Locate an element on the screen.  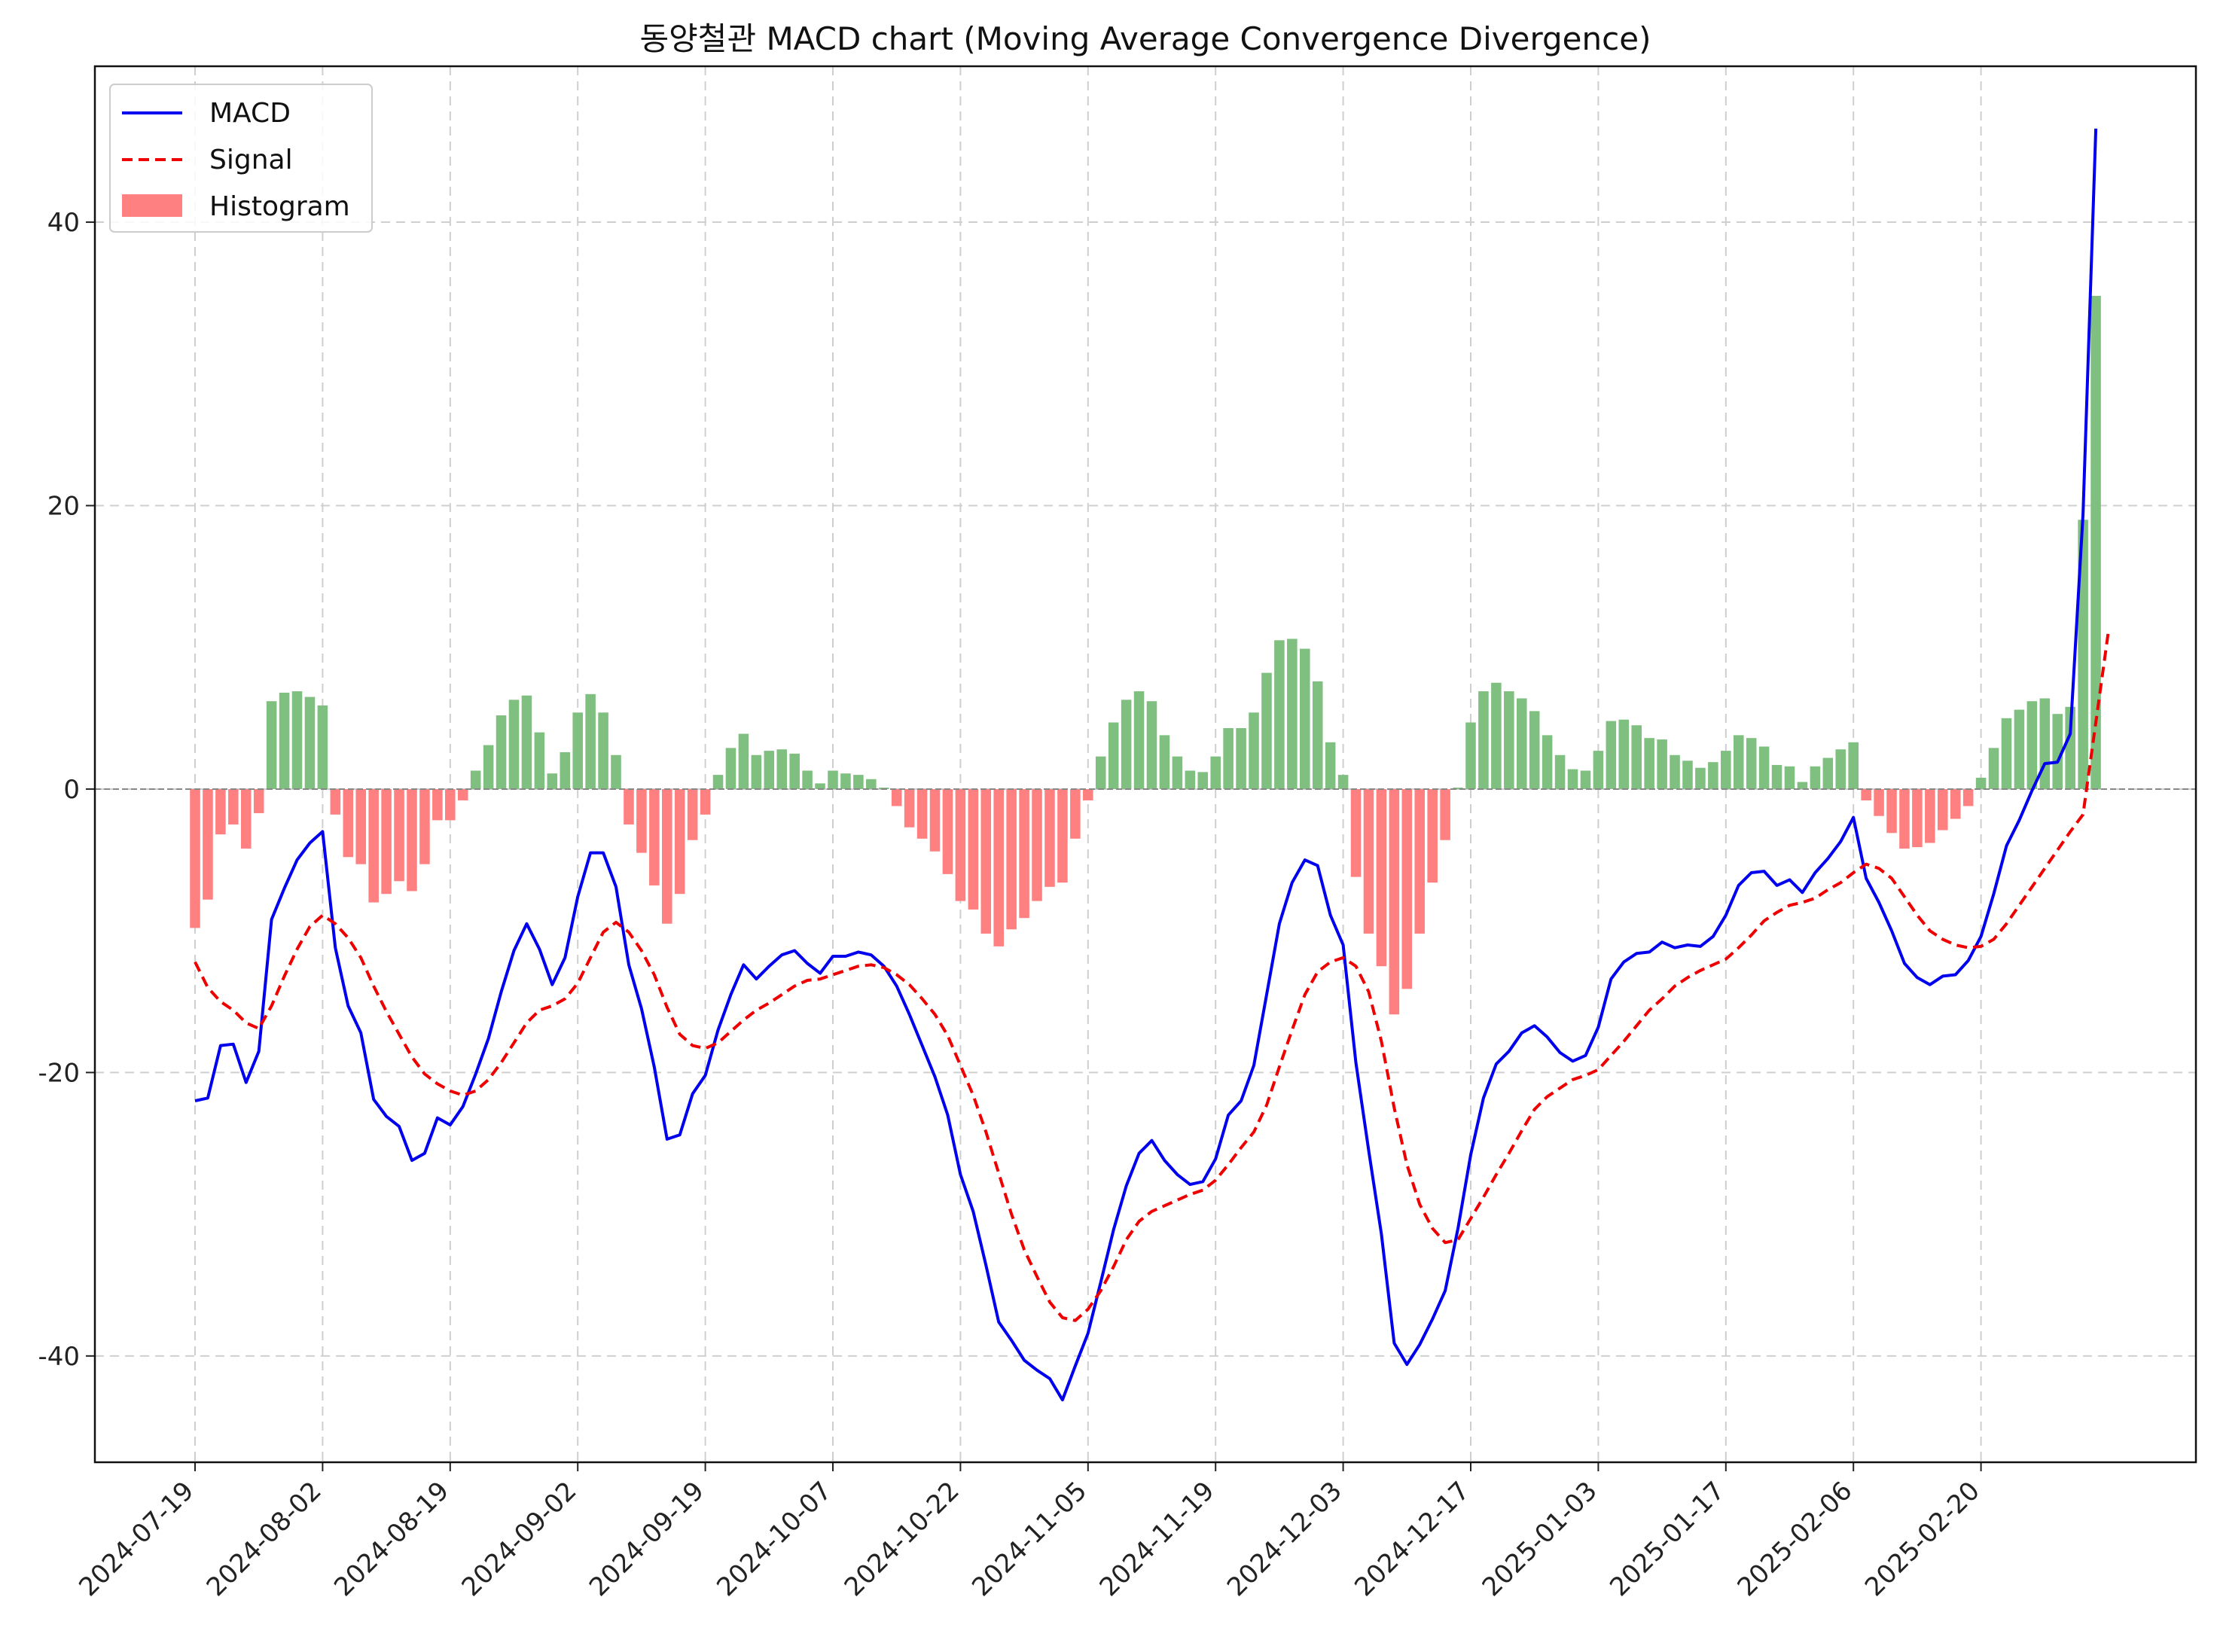
y-tick-label: 40 is located at coordinates (63, 223).